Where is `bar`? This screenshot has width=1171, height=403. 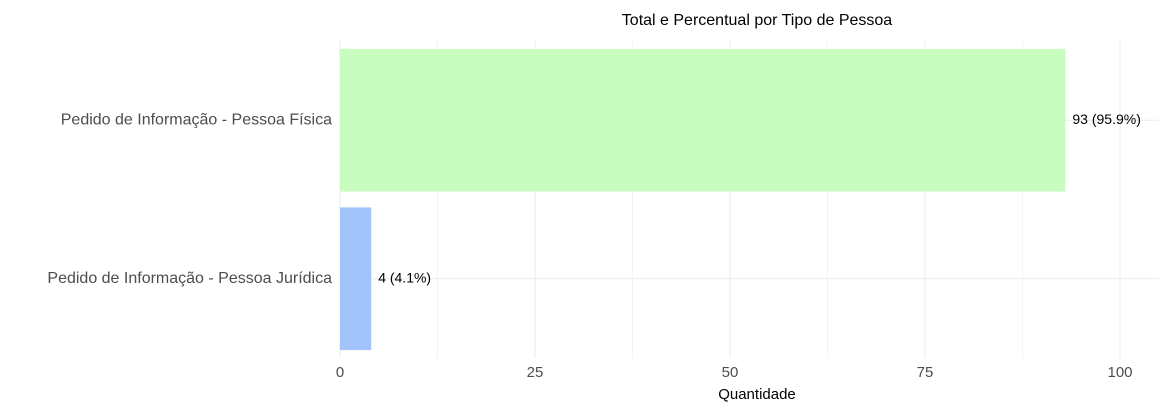 bar is located at coordinates (356, 279).